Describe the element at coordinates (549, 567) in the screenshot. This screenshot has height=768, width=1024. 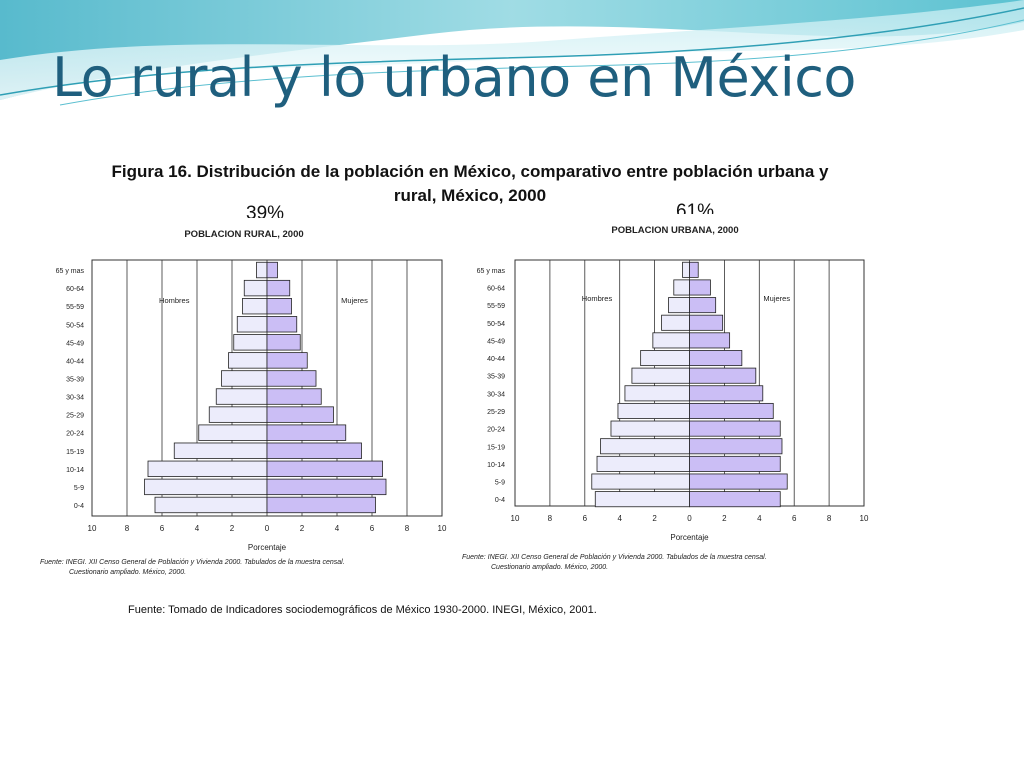
I see `urban-source-line: Cuestionario ampliado. México, 2000.` at that location.